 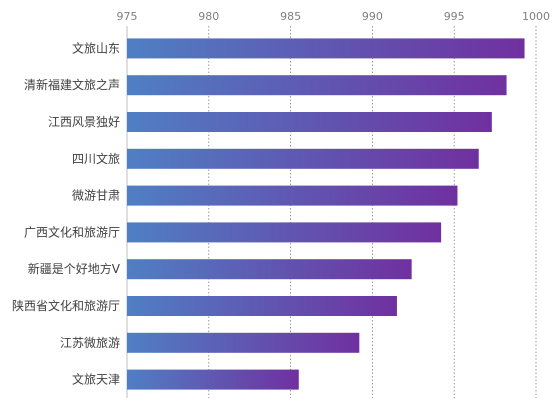 I want to click on category-label: 江西风景独好, so click(x=84, y=122).